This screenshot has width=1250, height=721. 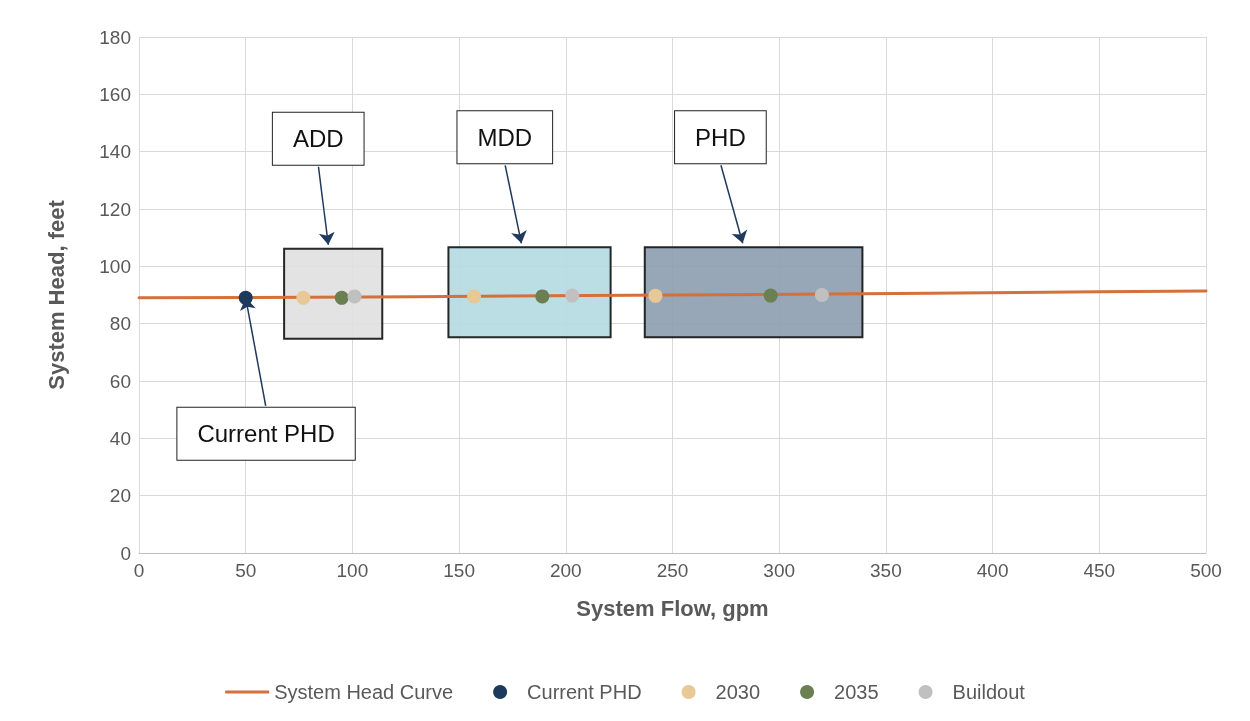 What do you see at coordinates (115, 266) in the screenshot?
I see `y-tick-label: 100` at bounding box center [115, 266].